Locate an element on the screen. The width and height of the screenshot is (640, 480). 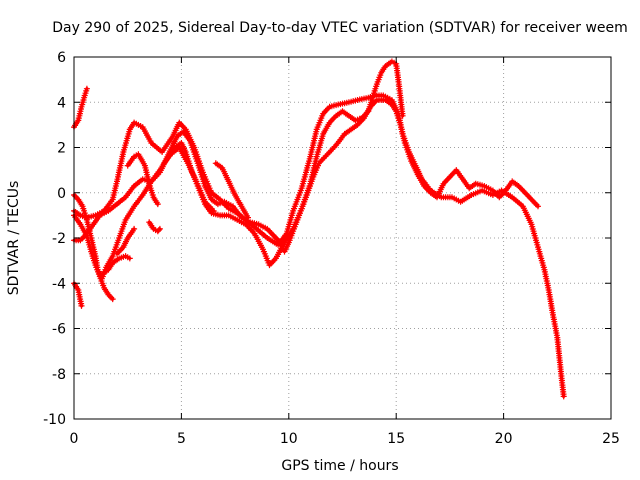
x-tick-label: 10 is located at coordinates (289, 439).